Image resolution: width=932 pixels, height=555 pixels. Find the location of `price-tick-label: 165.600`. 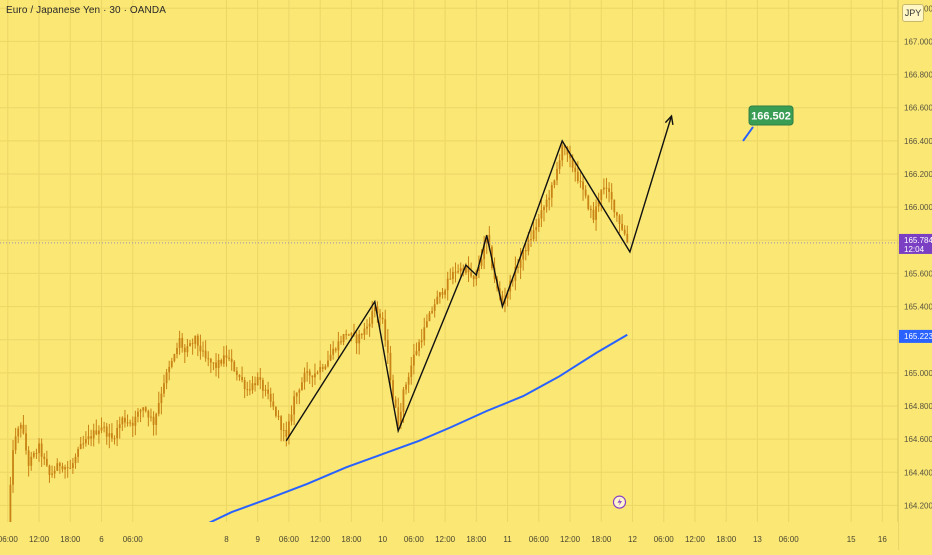

price-tick-label: 165.600 is located at coordinates (918, 273).